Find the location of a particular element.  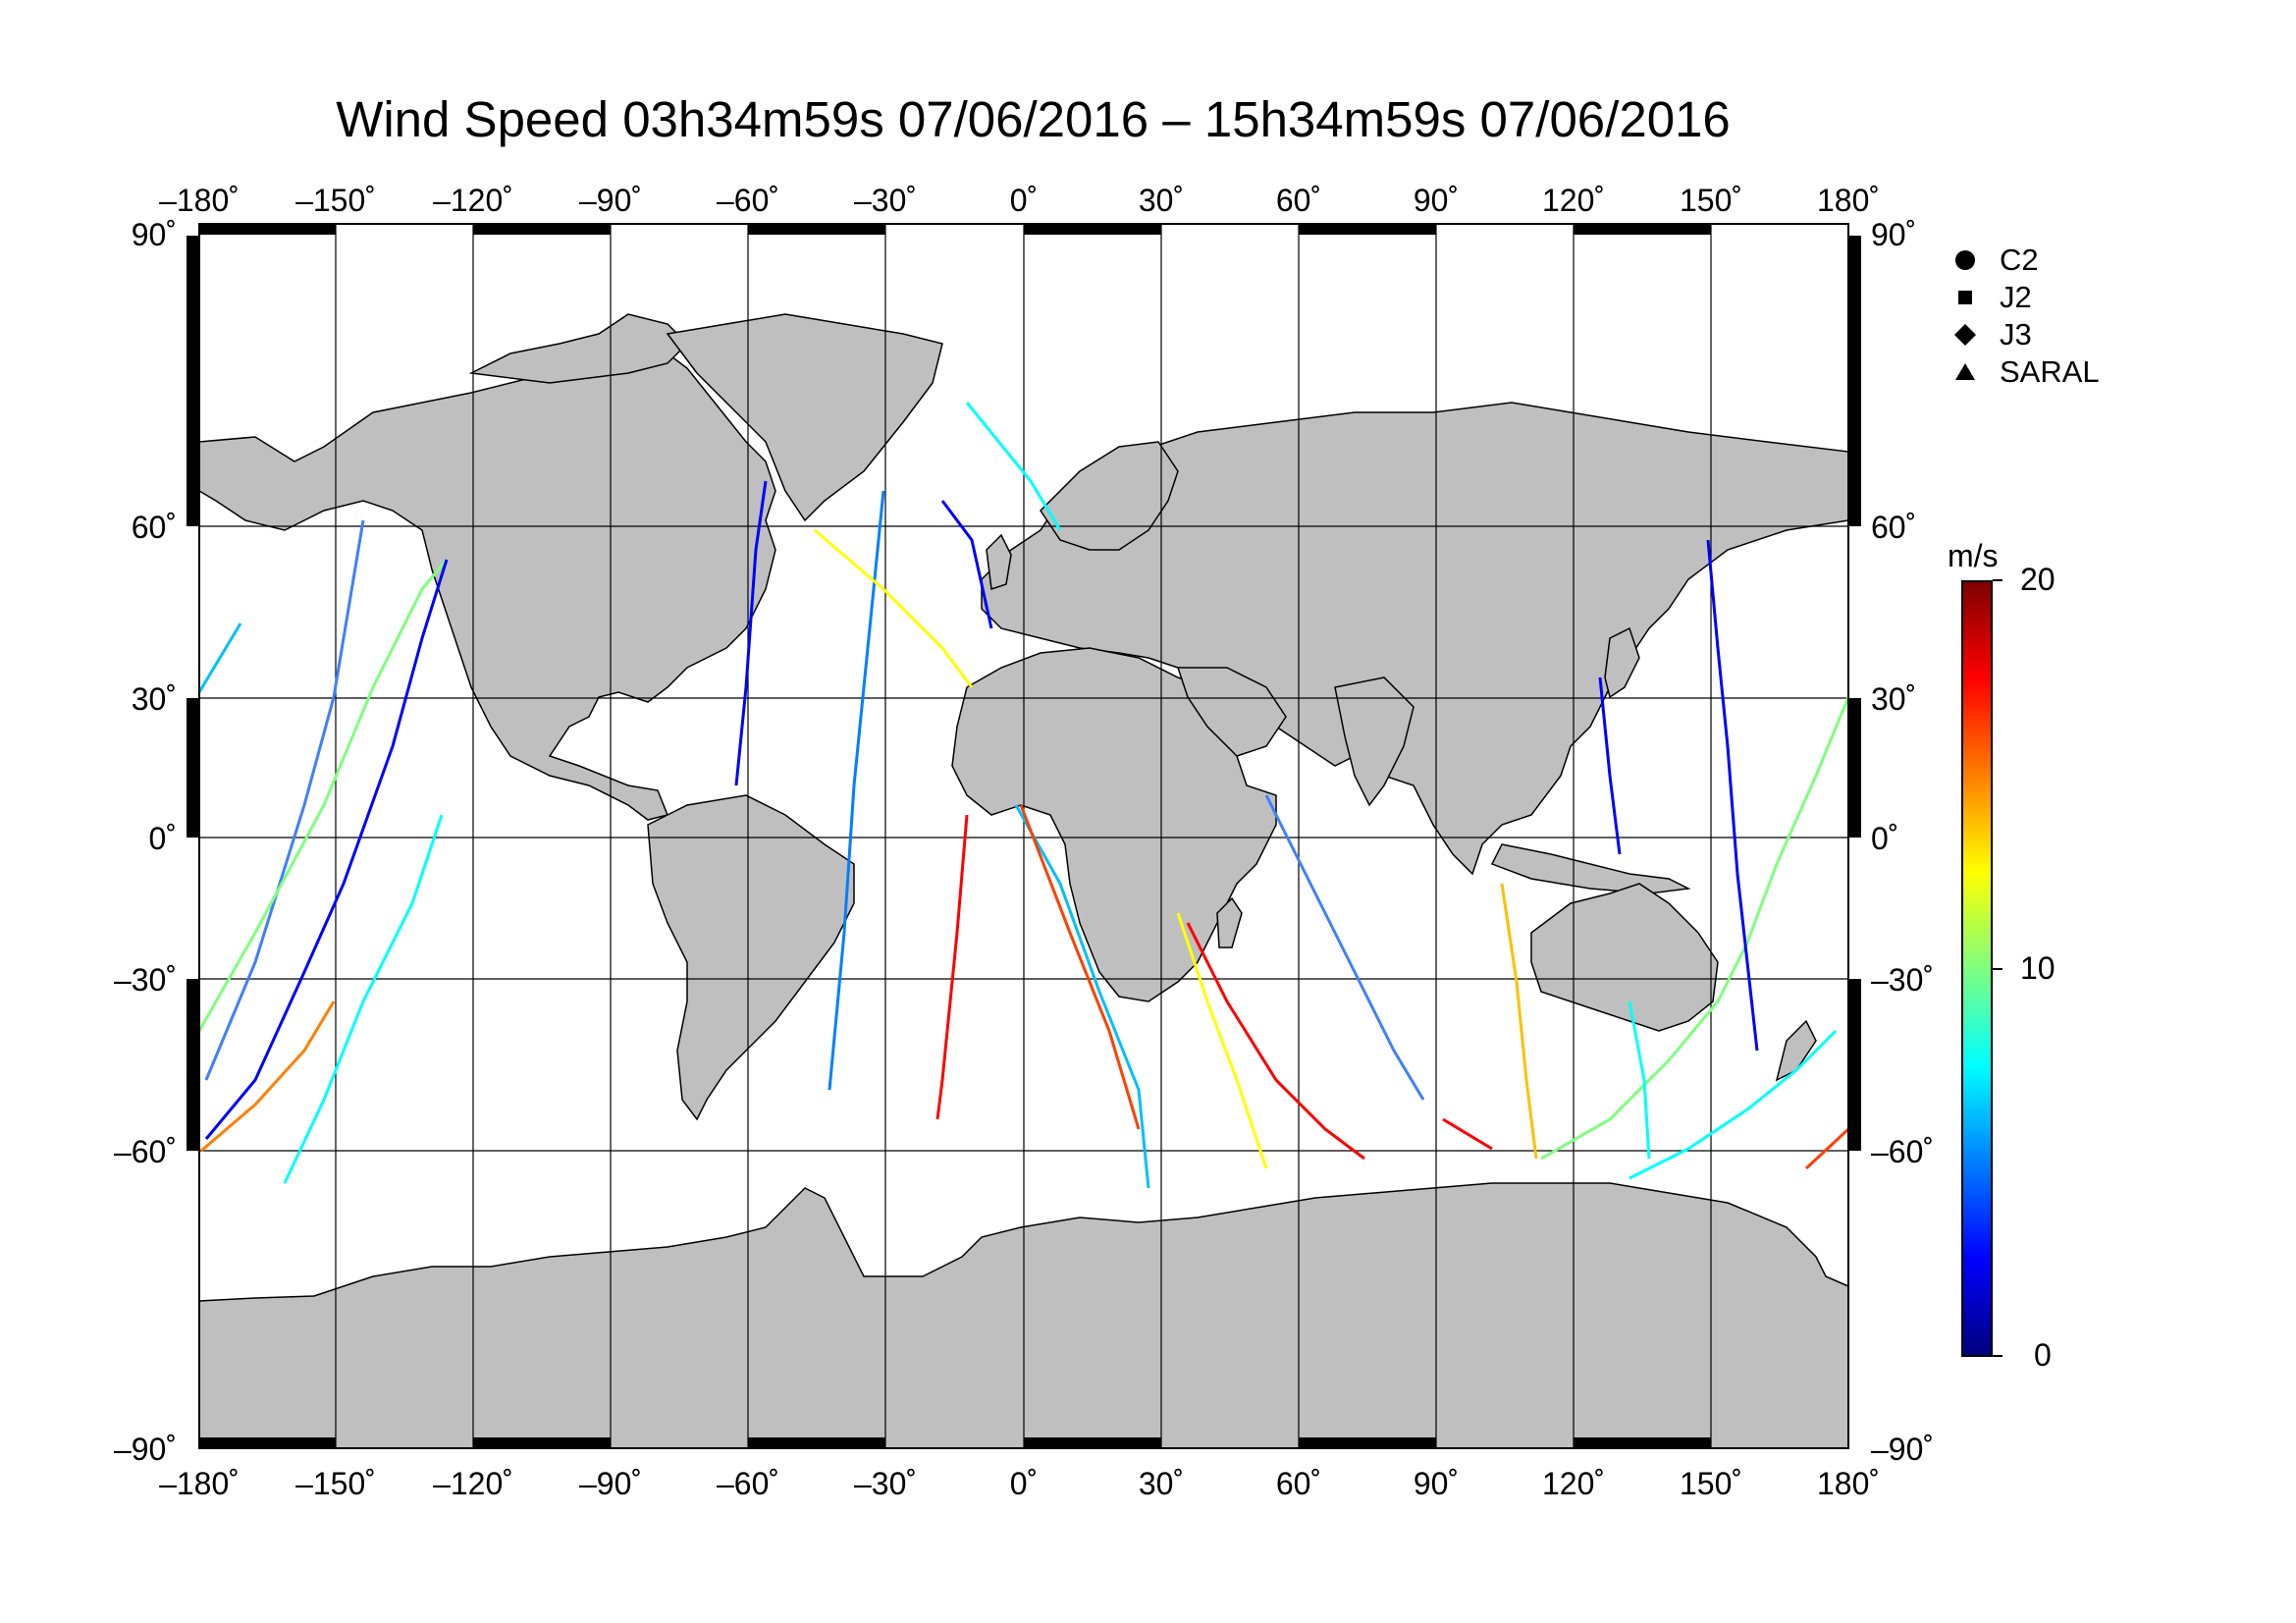

diamond-icon is located at coordinates (1965, 335).